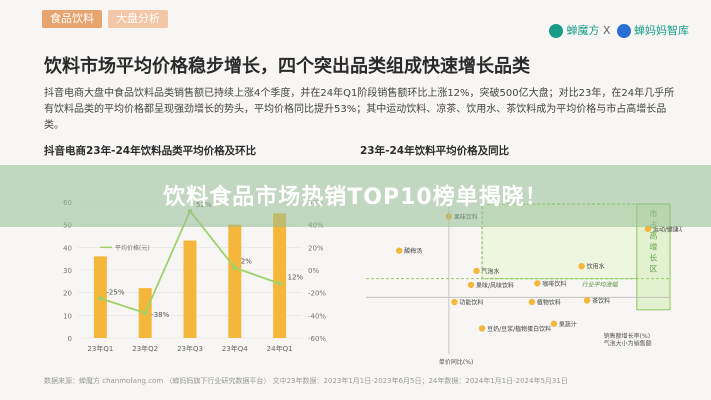  What do you see at coordinates (115, 292) in the screenshot?
I see `data-label: -25%` at bounding box center [115, 292].